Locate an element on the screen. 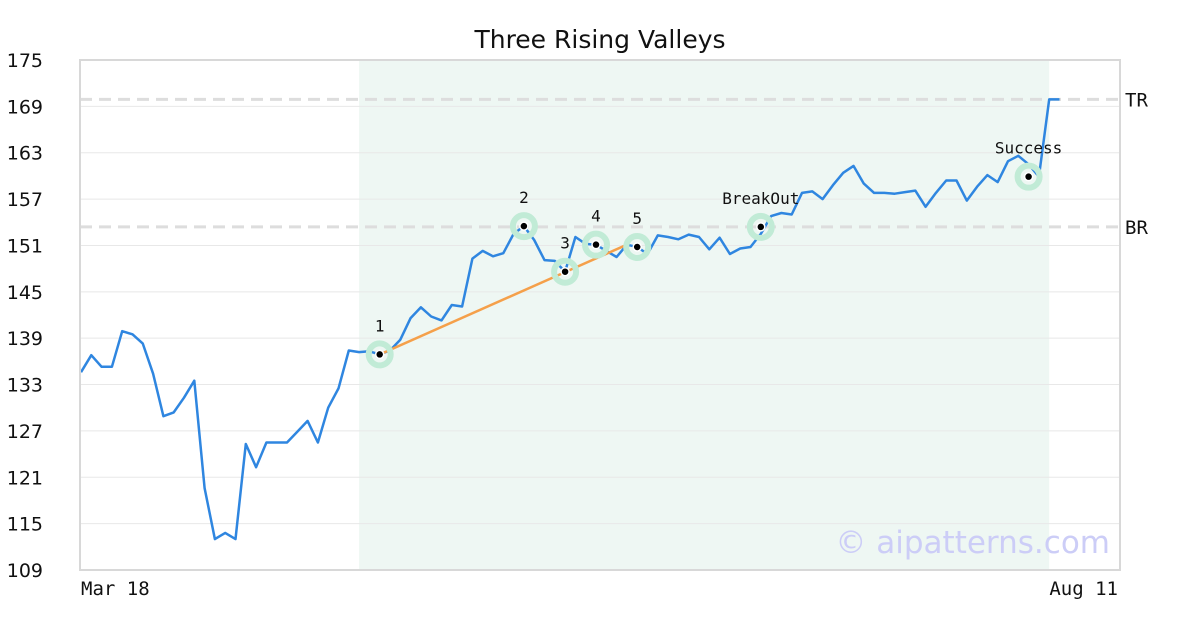  point-halo-success is located at coordinates (1028, 176).